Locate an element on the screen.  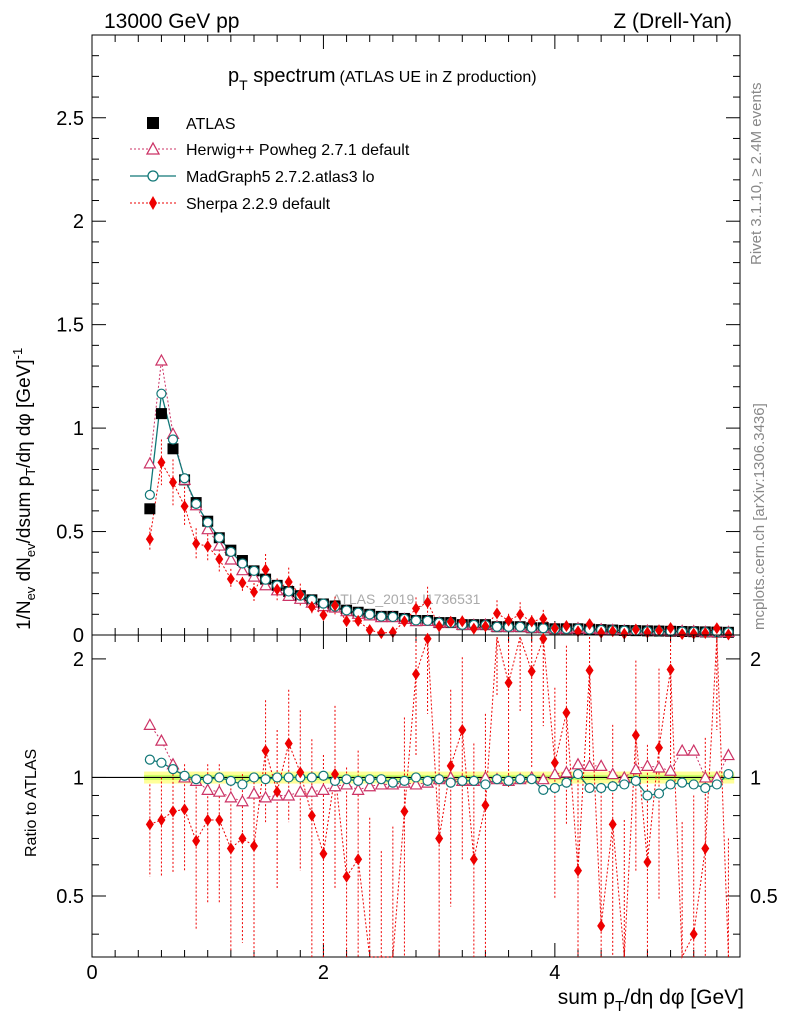
header-right: Z (Drell-Yan) is located at coordinates (672, 21).